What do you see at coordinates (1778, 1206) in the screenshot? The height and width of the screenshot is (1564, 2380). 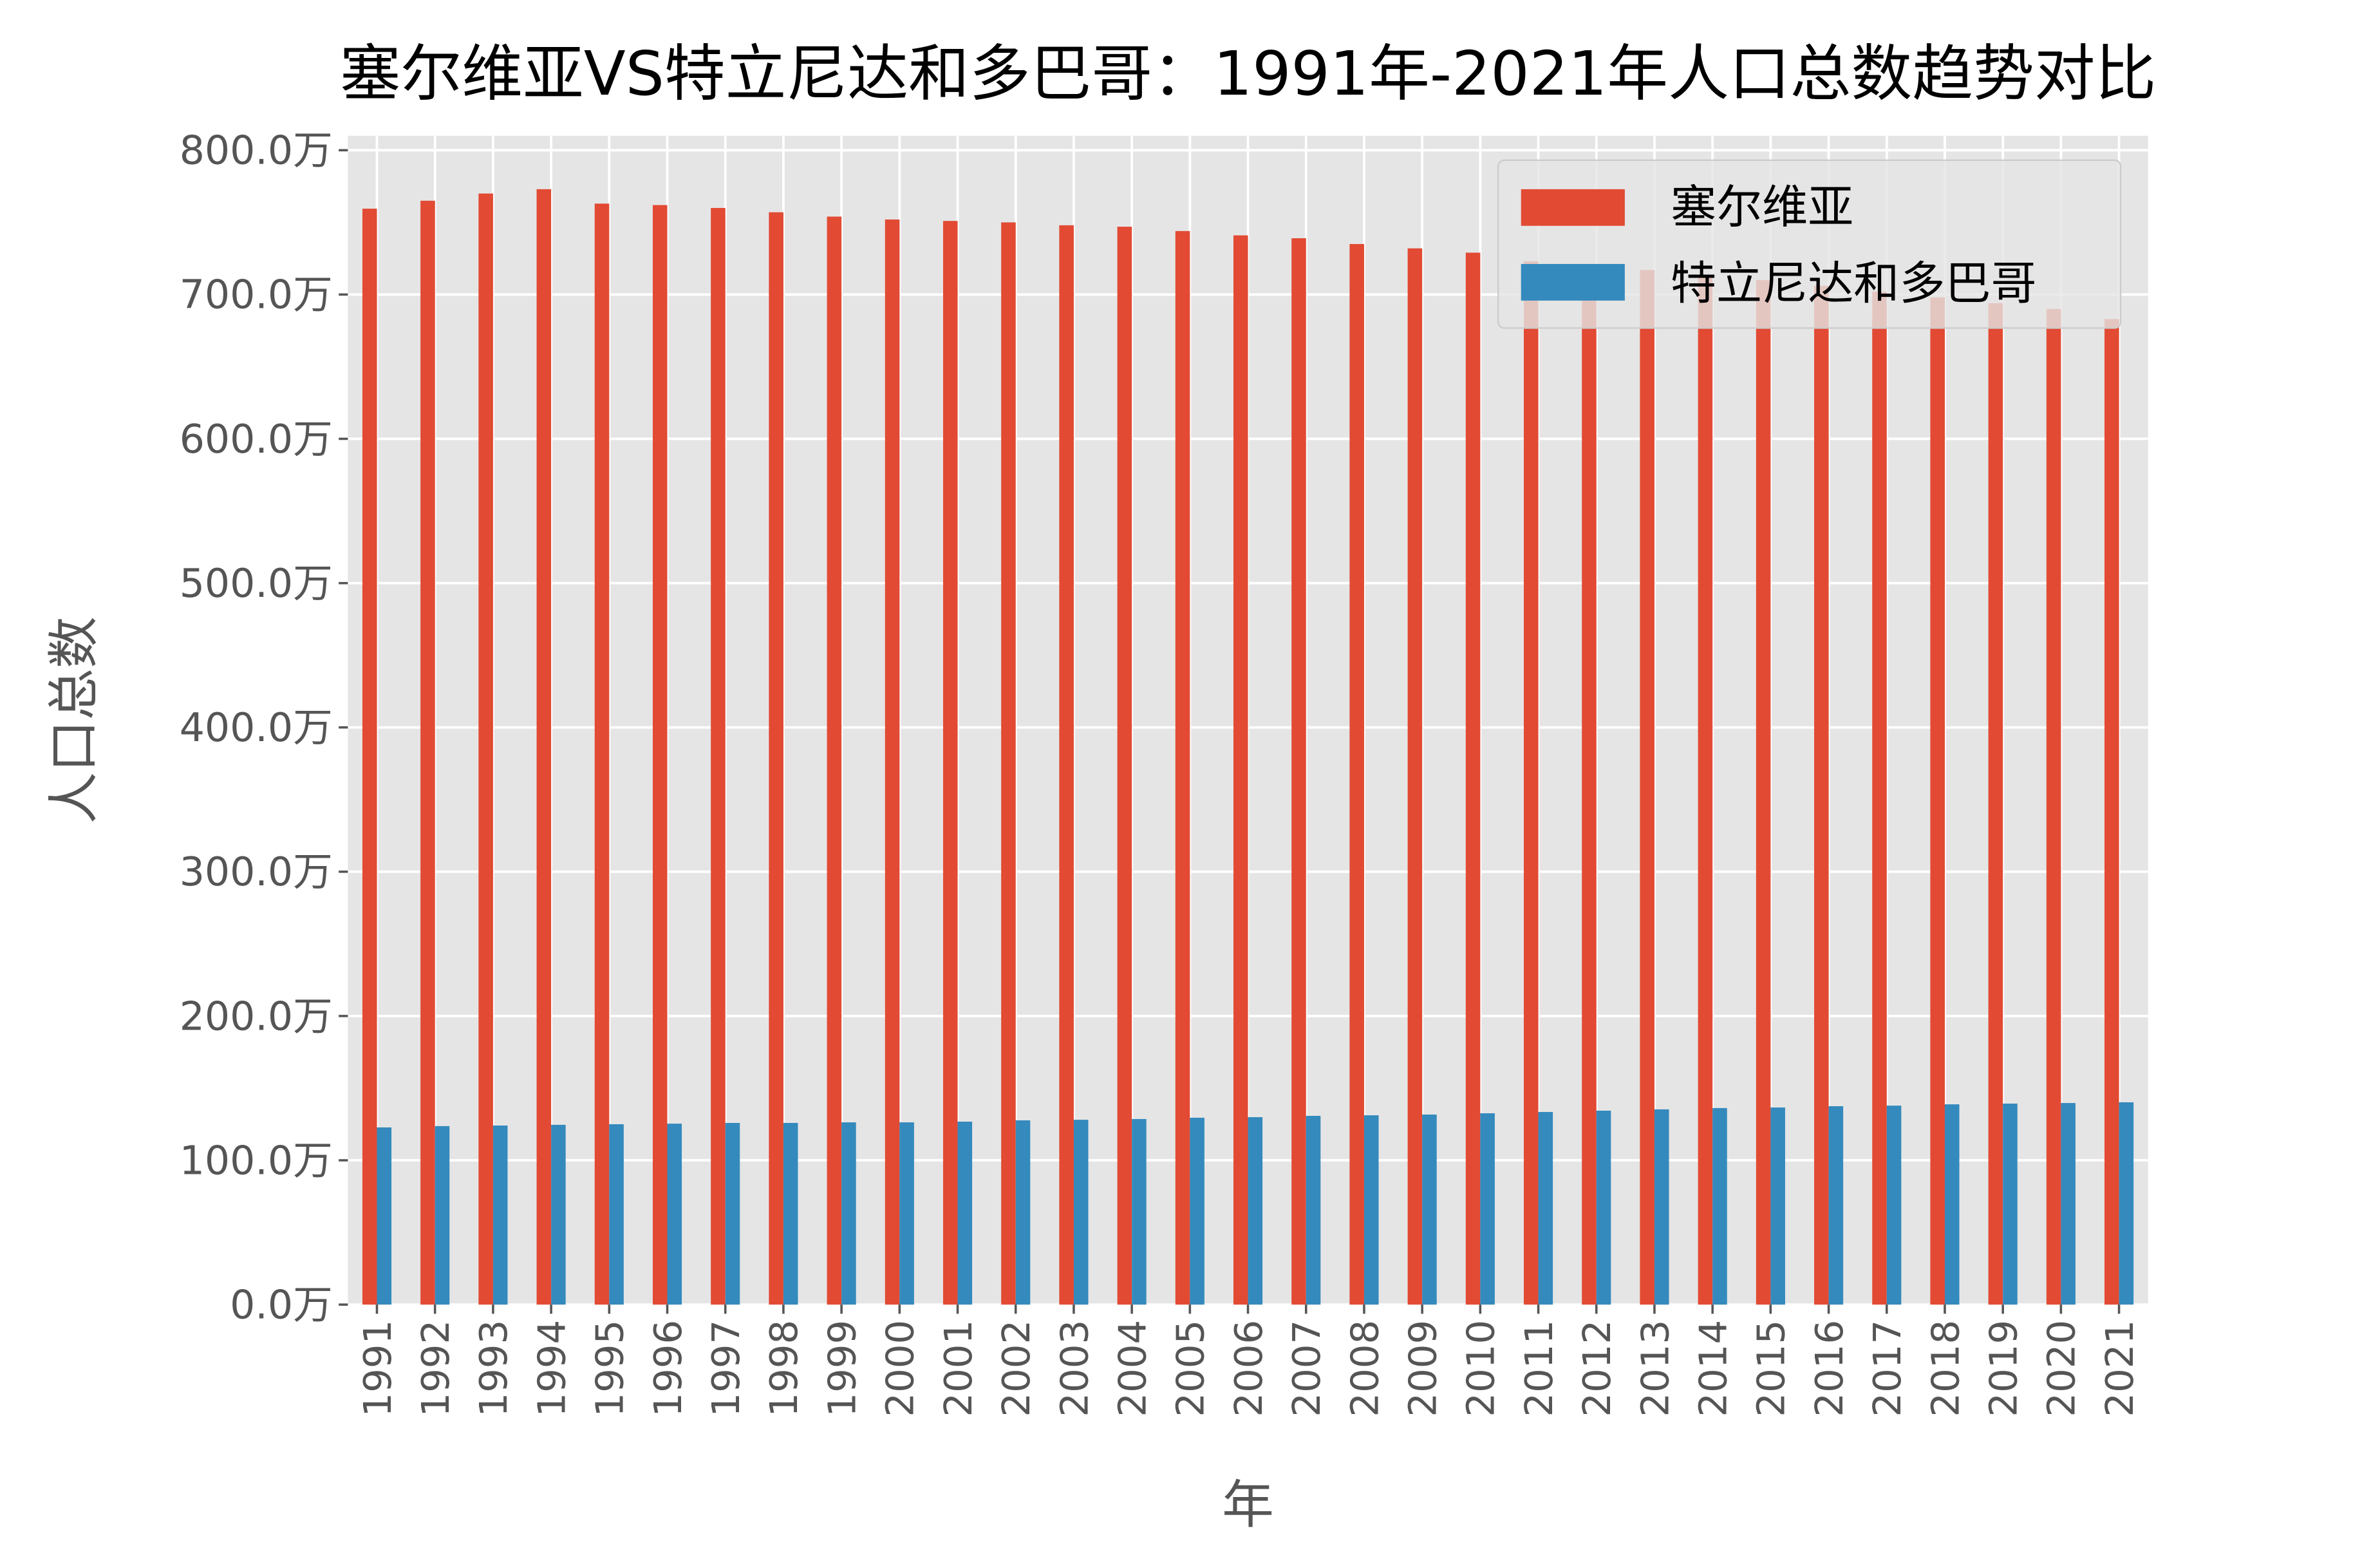 I see `bar-trinidad-2015` at bounding box center [1778, 1206].